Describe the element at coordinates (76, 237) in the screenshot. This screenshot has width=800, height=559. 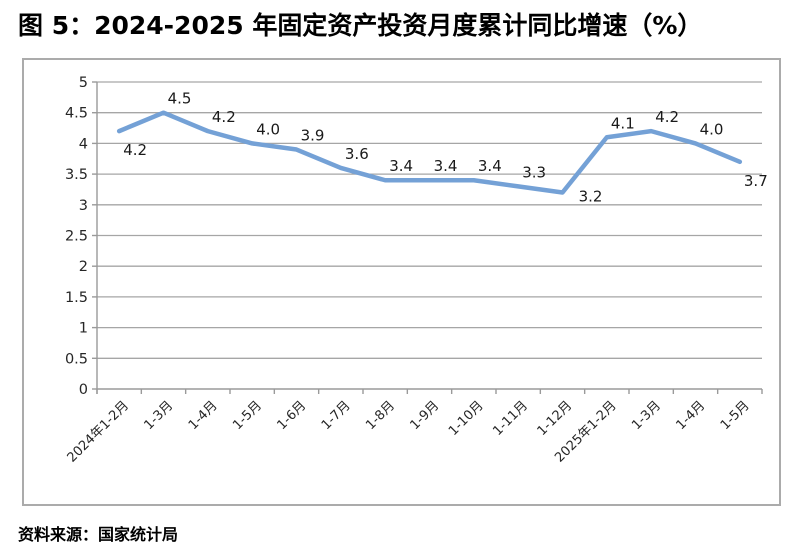
I see `y-axis-label: 2.5` at that location.